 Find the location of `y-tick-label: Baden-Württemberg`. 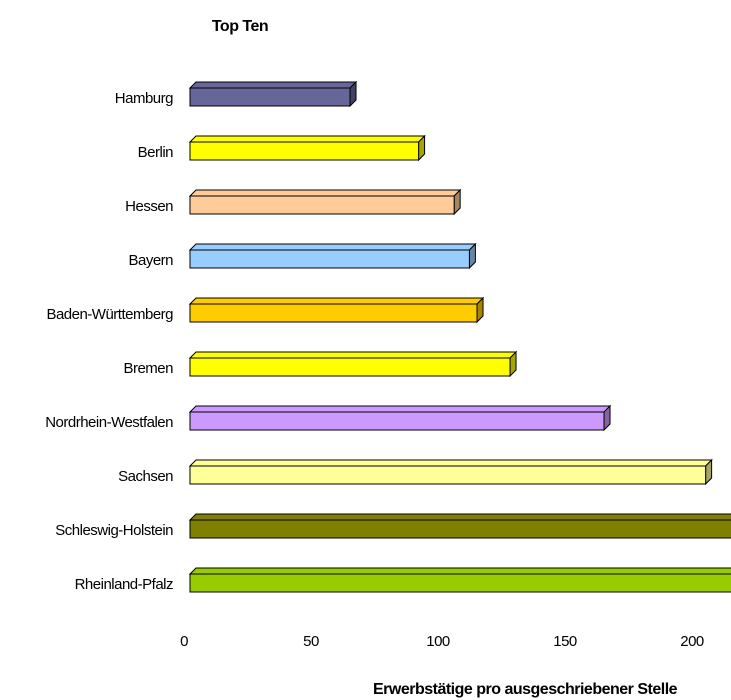

y-tick-label: Baden-Württemberg is located at coordinates (109, 314).